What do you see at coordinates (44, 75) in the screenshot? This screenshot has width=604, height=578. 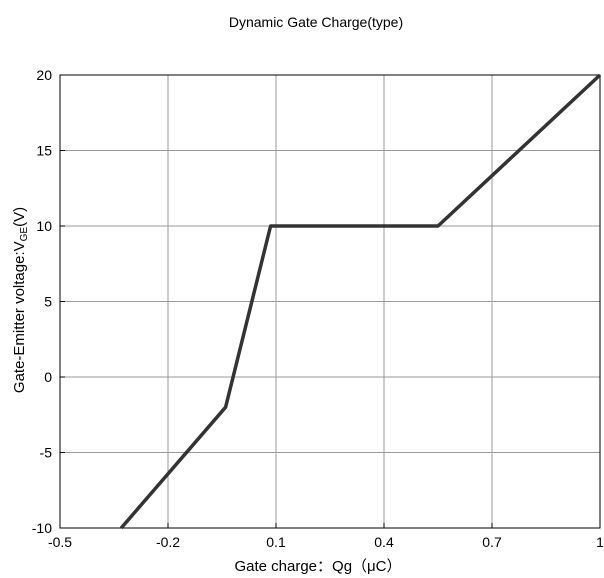 I see `y-tick-label: 20` at bounding box center [44, 75].